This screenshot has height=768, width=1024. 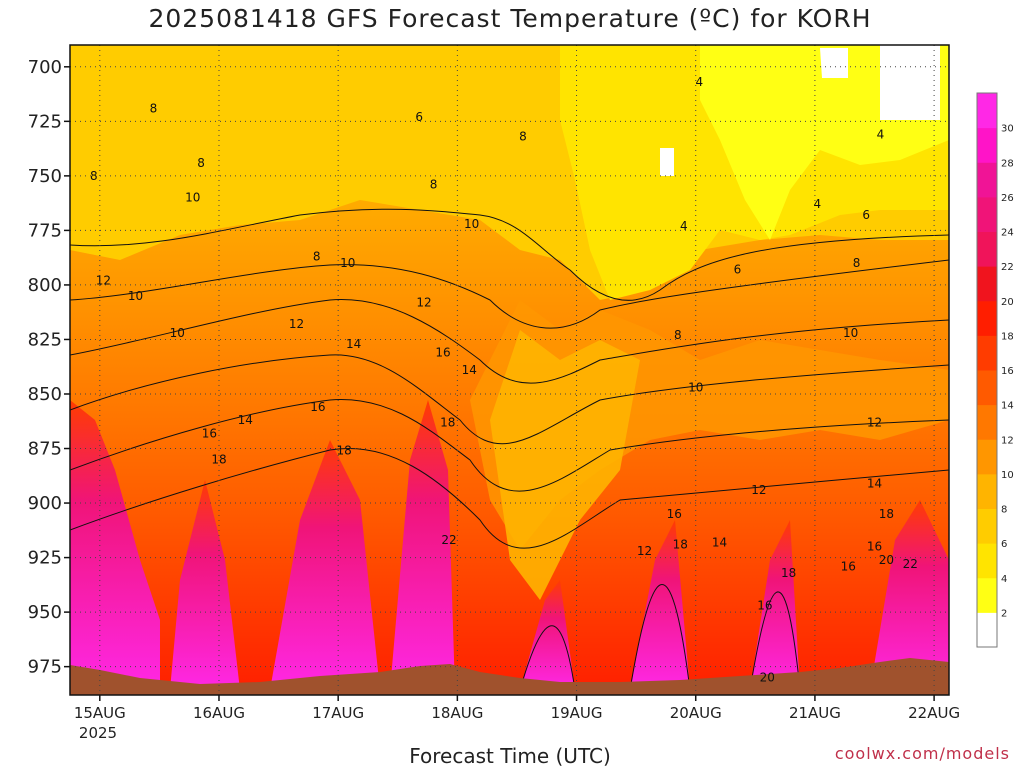 What do you see at coordinates (1007, 371) in the screenshot?
I see `colorbar-tick-label: 16` at bounding box center [1007, 371].